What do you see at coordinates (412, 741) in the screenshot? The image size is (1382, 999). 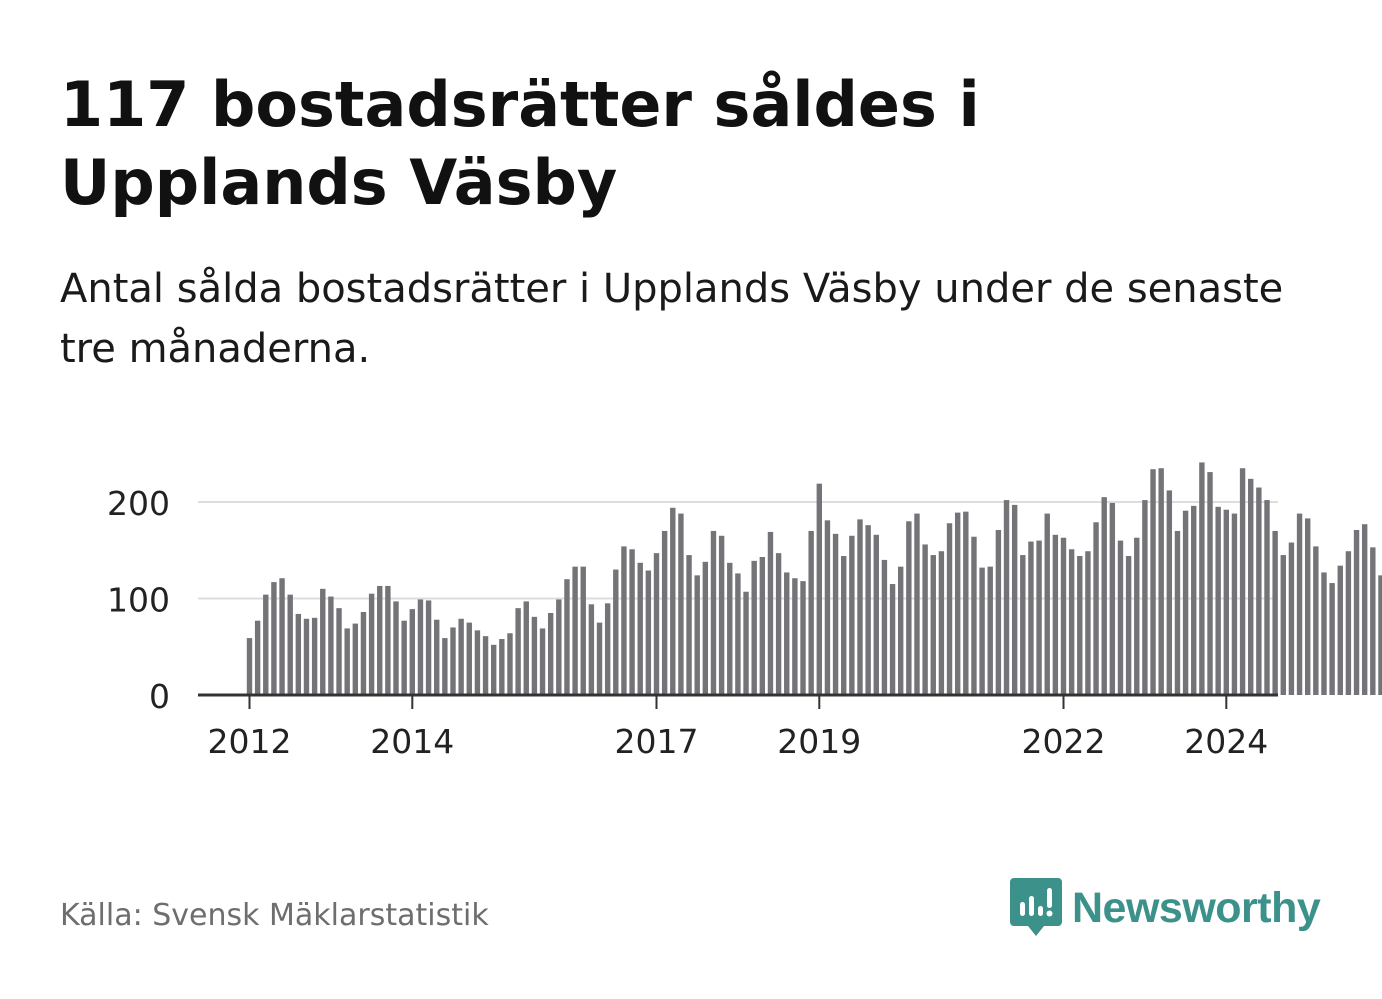 I see `x-tick-label: 2014` at bounding box center [412, 741].